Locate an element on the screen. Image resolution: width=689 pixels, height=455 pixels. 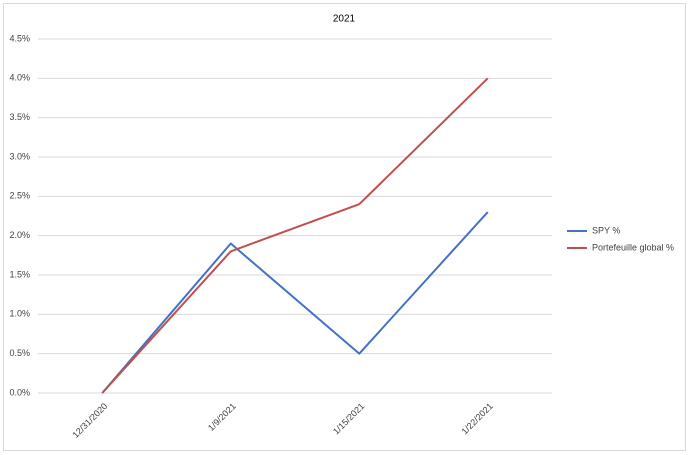
legend-label: SPY % is located at coordinates (606, 230).